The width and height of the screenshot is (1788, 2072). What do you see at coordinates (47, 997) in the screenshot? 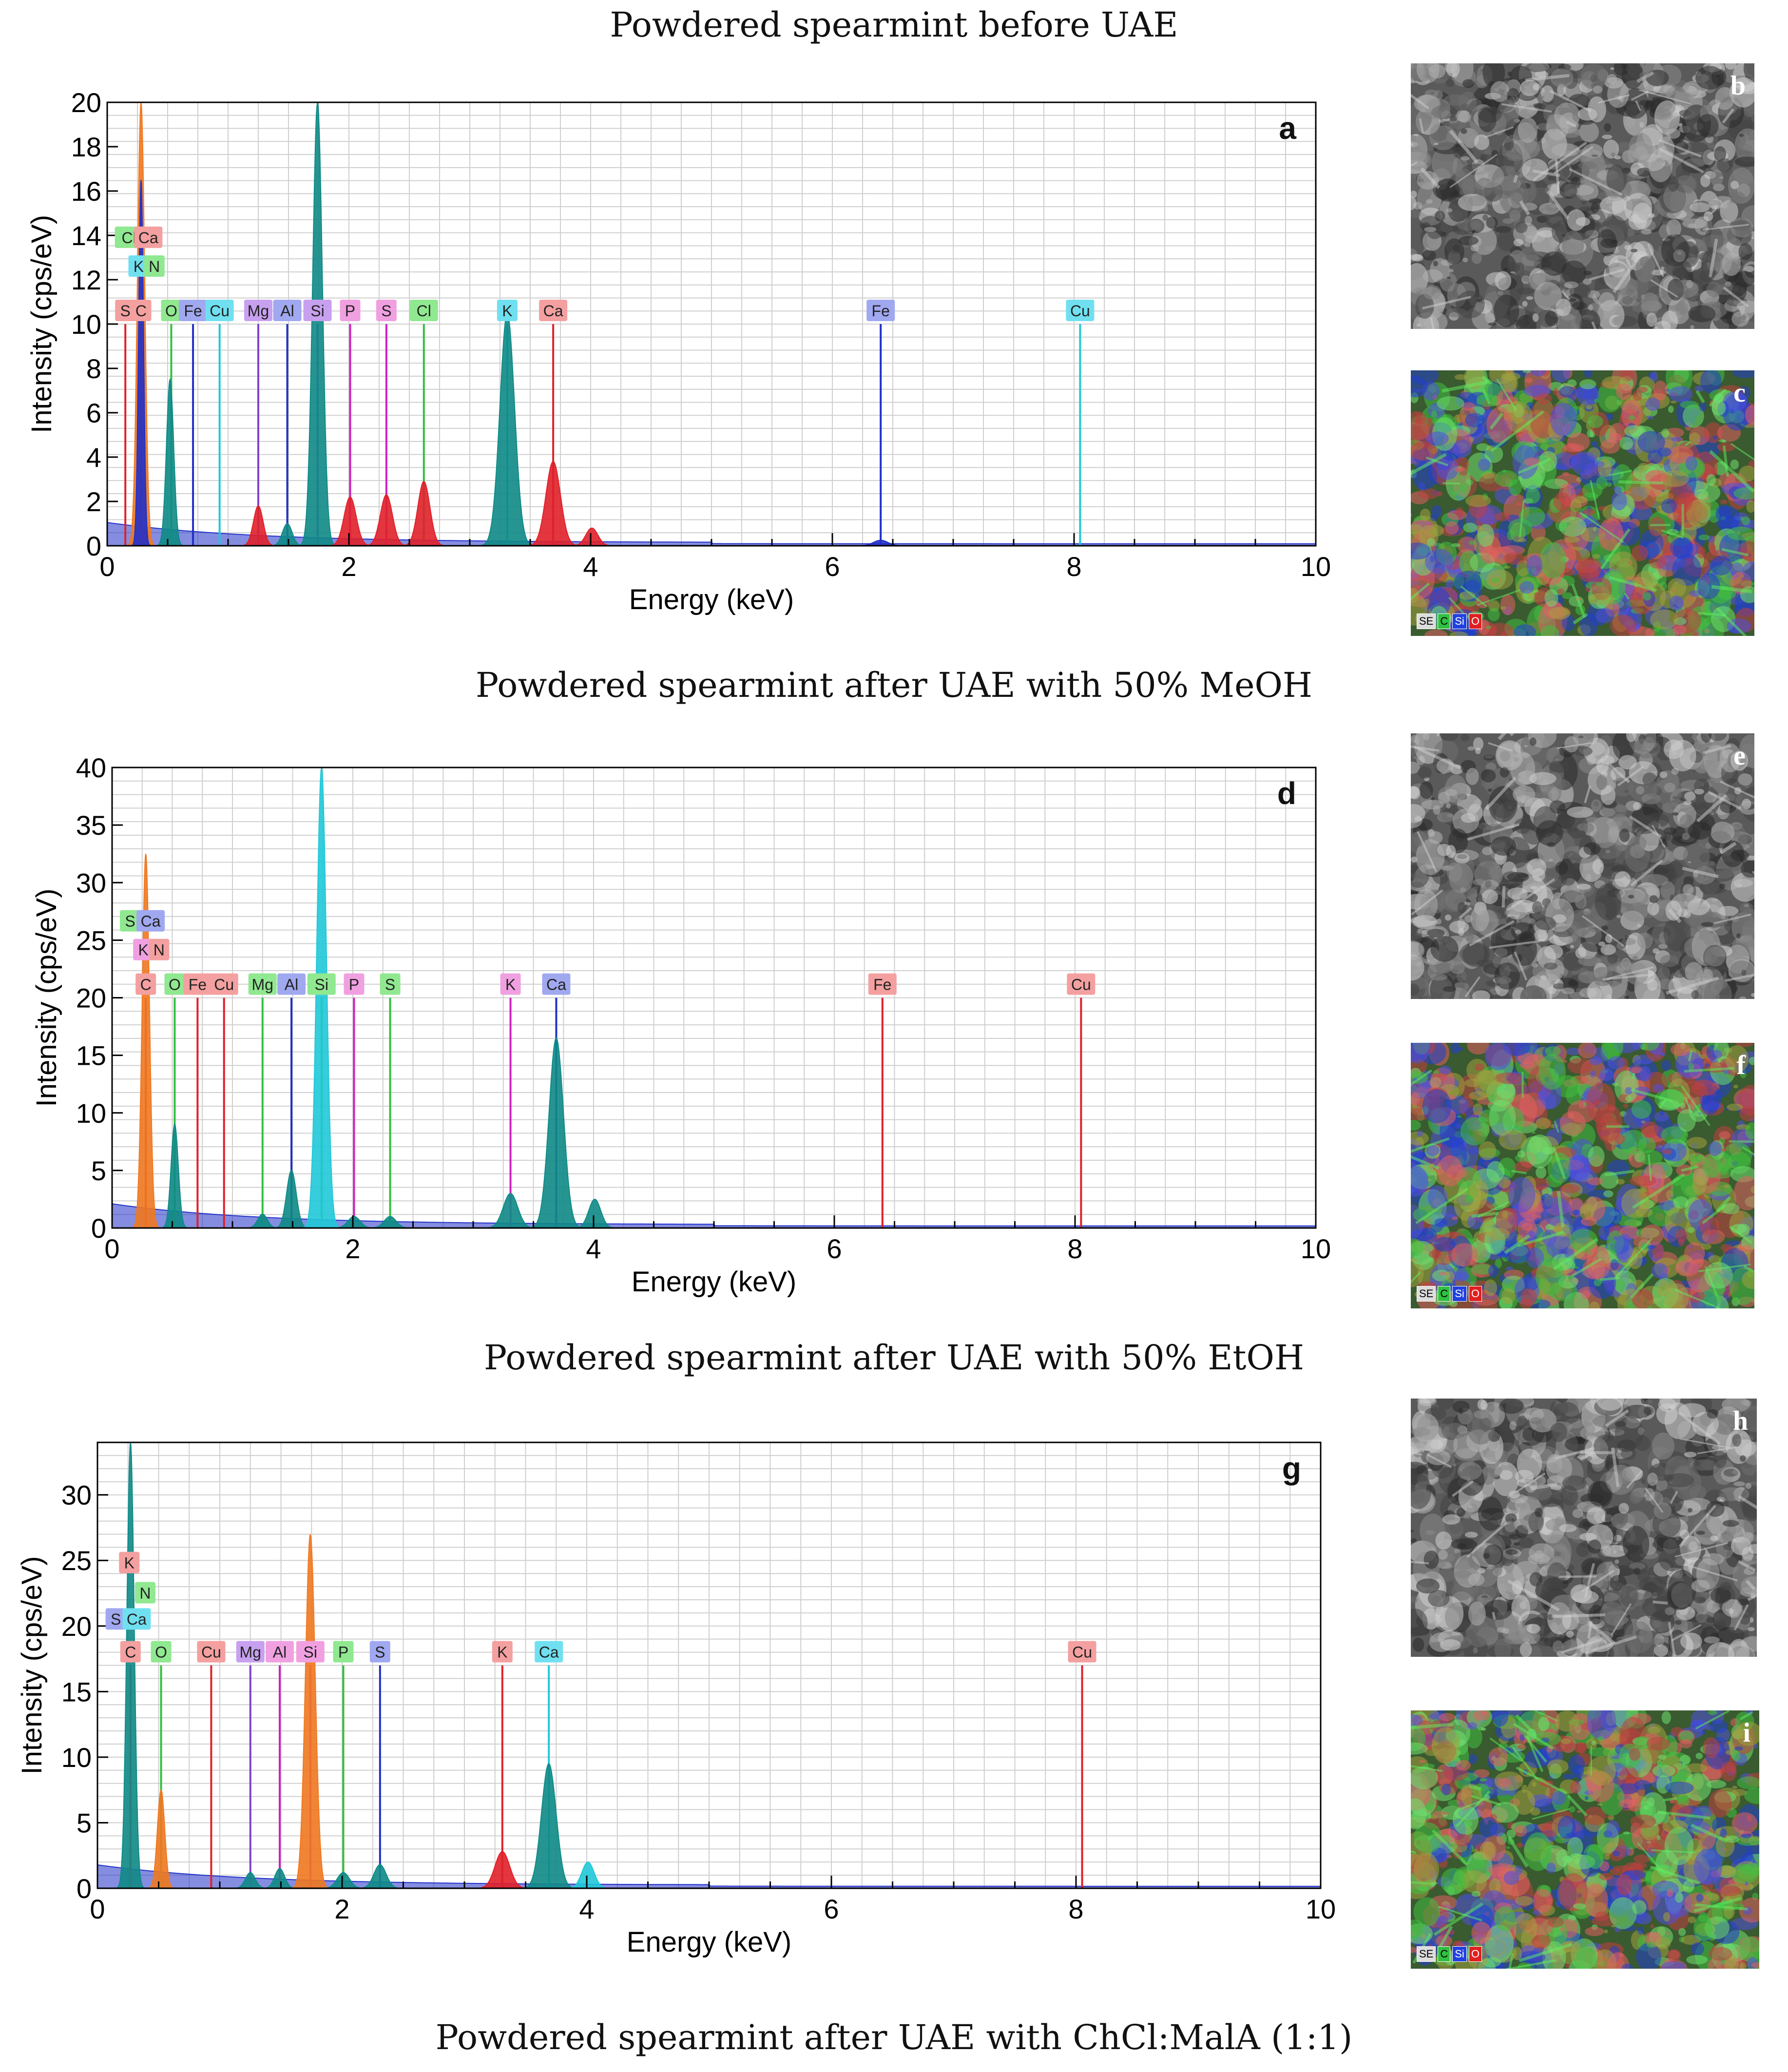
I see `y-axis-label: Intensity (cps/eV)` at bounding box center [47, 997].